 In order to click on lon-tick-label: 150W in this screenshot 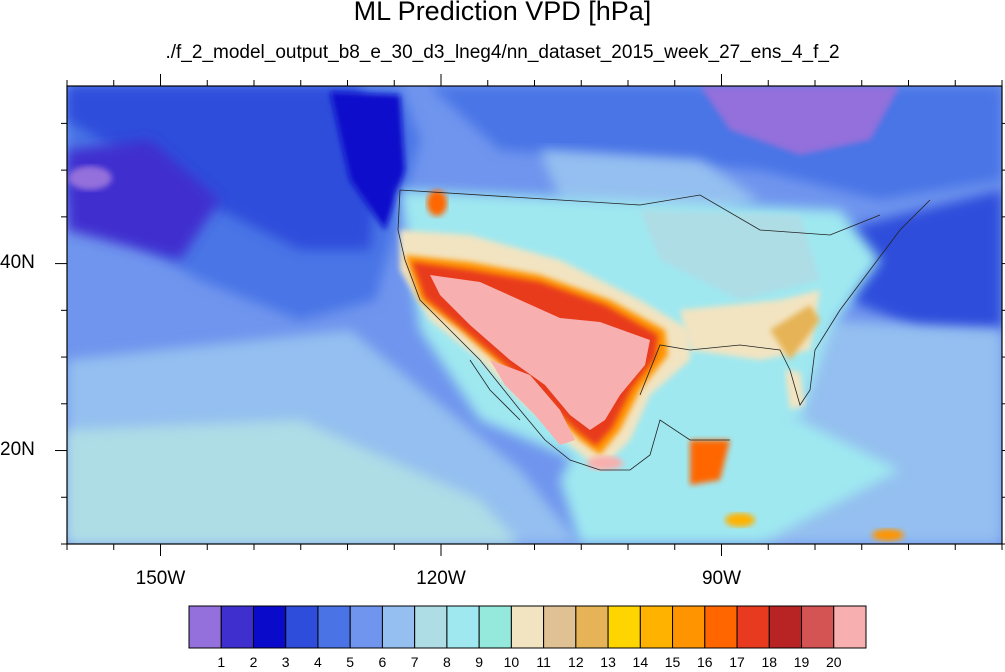, I will do `click(160, 578)`.